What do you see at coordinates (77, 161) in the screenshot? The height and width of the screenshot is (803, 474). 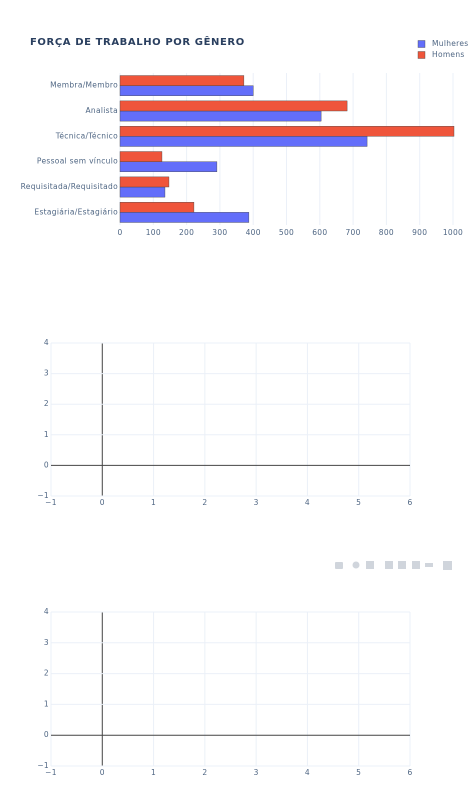 I see `y-tick-label: Pessoal sem vínculo` at bounding box center [77, 161].